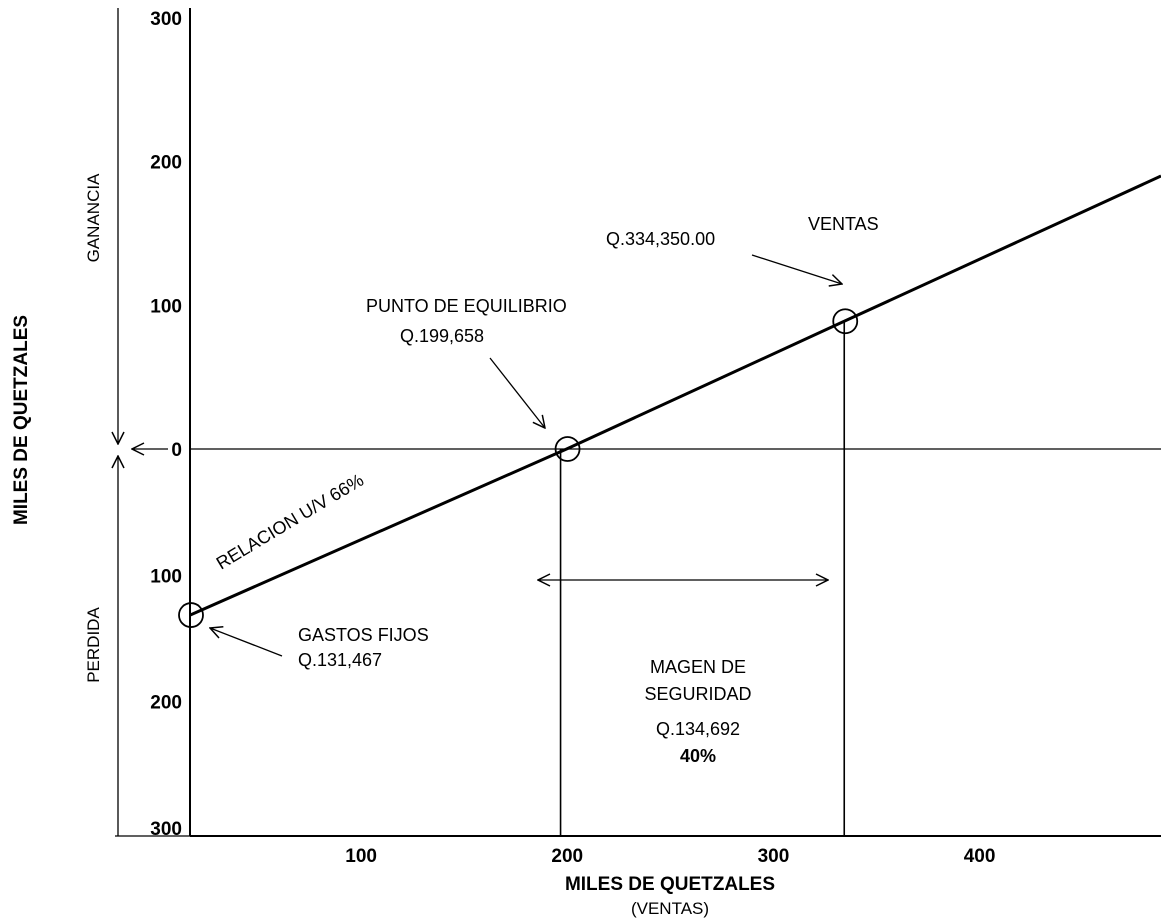 The height and width of the screenshot is (921, 1161). Describe the element at coordinates (567, 449) in the screenshot. I see `equilibrio-point` at that location.